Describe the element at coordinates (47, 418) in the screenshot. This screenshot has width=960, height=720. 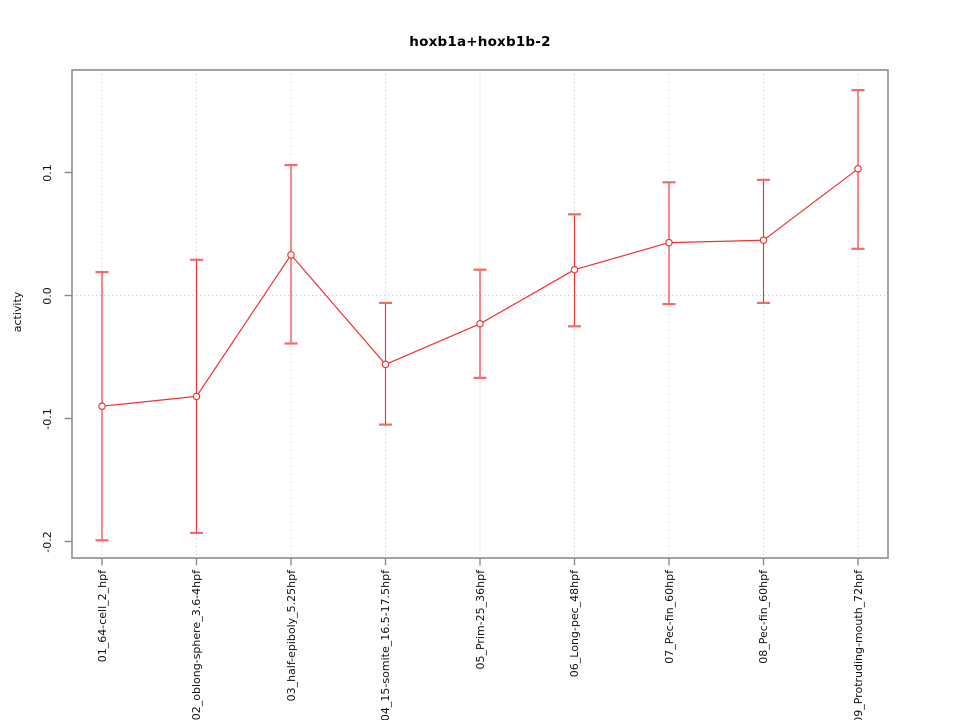
I see `y-tick-label-text: -0.1` at that location.